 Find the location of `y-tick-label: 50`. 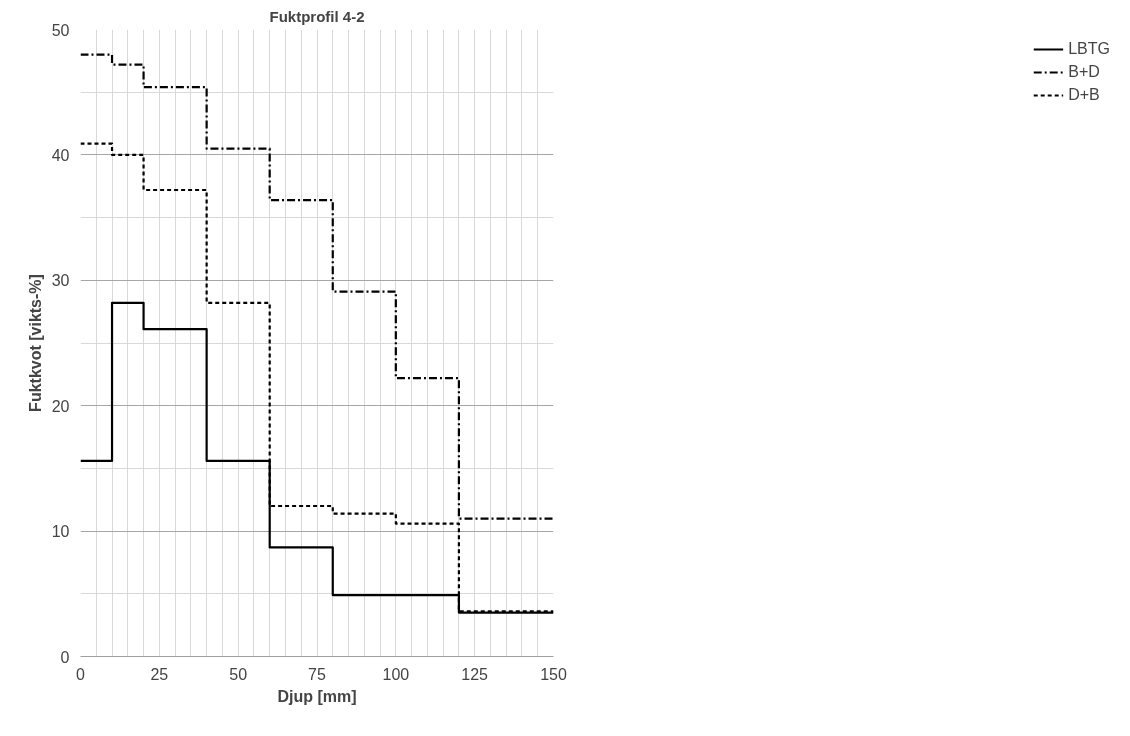

y-tick-label: 50 is located at coordinates (60, 30).